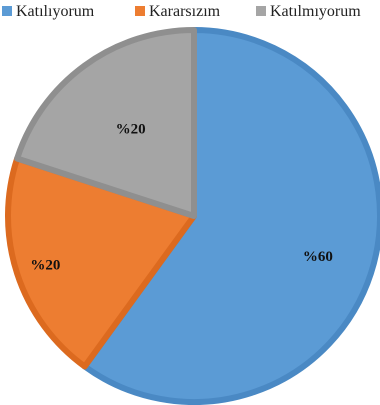  What do you see at coordinates (140, 11) in the screenshot?
I see `legend-swatch-kararsizim` at bounding box center [140, 11].